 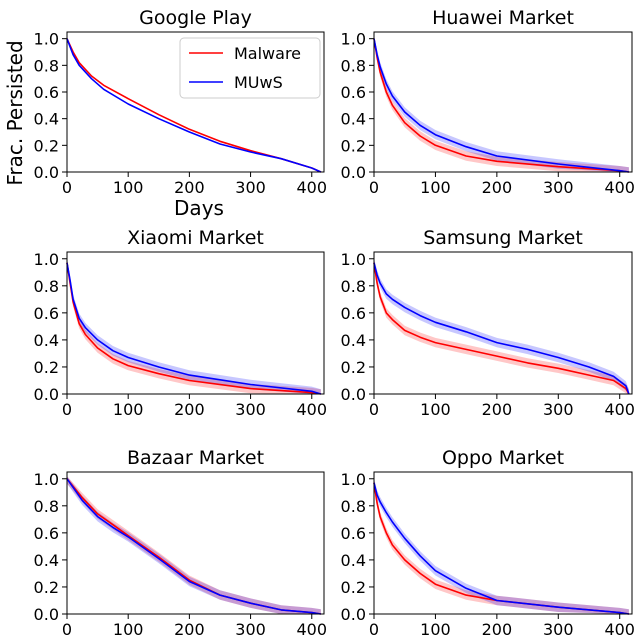 What do you see at coordinates (128, 628) in the screenshot?
I see `x-tick-label-bazaar-market: 100` at bounding box center [128, 628].